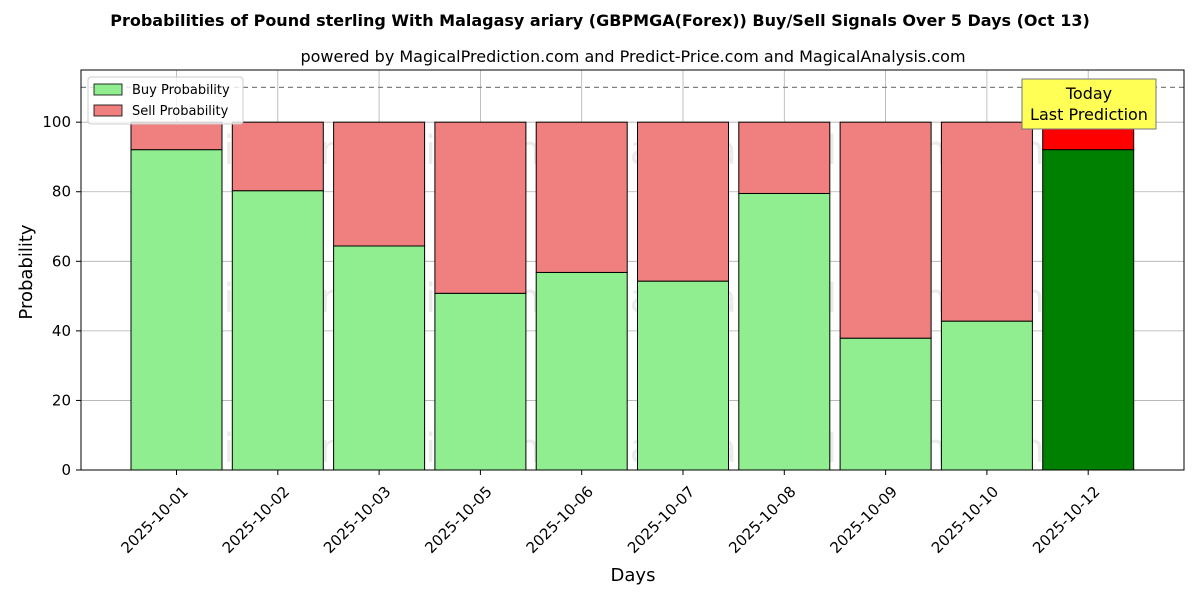 The width and height of the screenshot is (1200, 600). Describe the element at coordinates (108, 110) in the screenshot. I see `legend-sell-swatch` at that location.